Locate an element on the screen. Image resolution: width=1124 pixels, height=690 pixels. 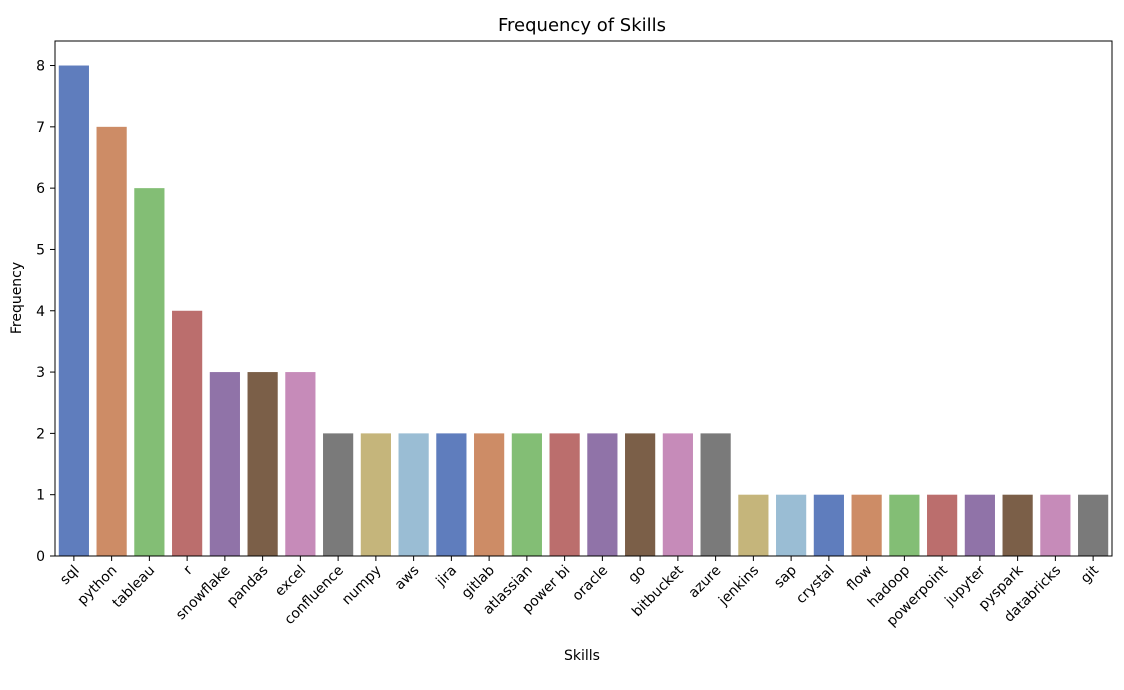
x-tick-label: flow is located at coordinates (860, 579).